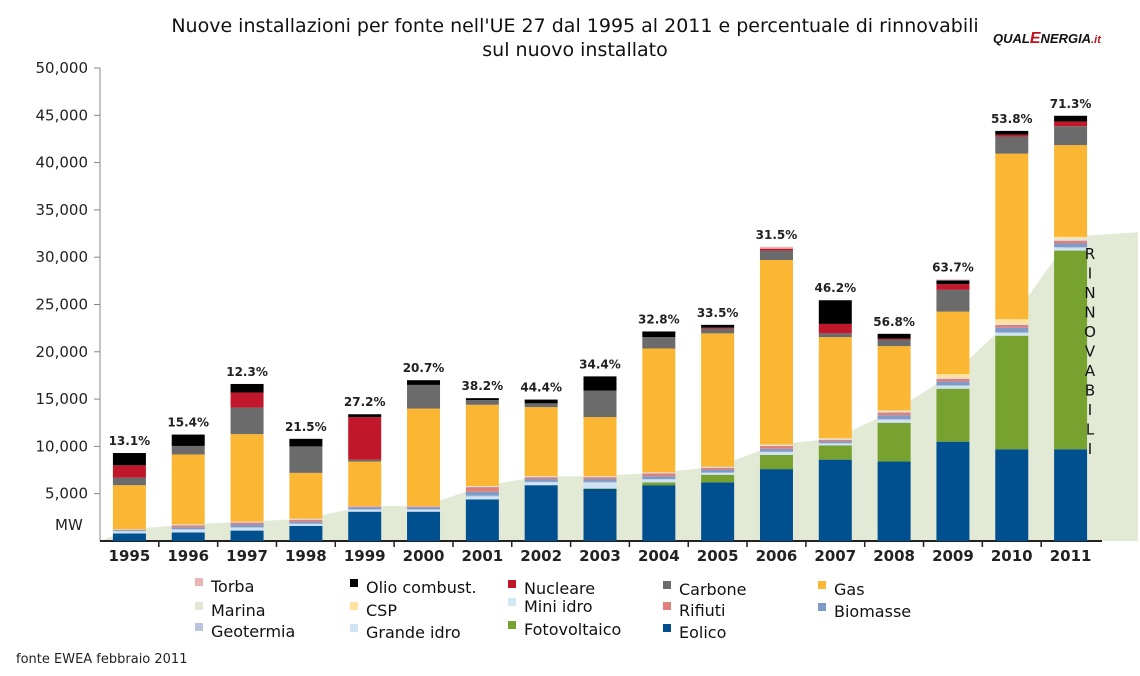 Image resolution: width=1140 pixels, height=676 pixels. What do you see at coordinates (306, 556) in the screenshot?
I see `x-tick-label: 1998` at bounding box center [306, 556].